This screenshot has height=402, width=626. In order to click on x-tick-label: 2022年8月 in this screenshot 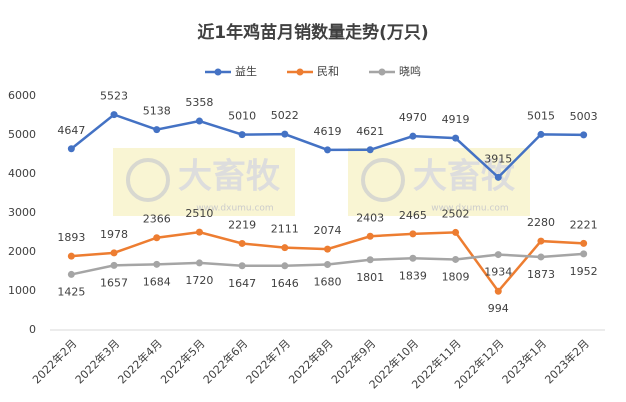, I will do `click(311, 361)`.